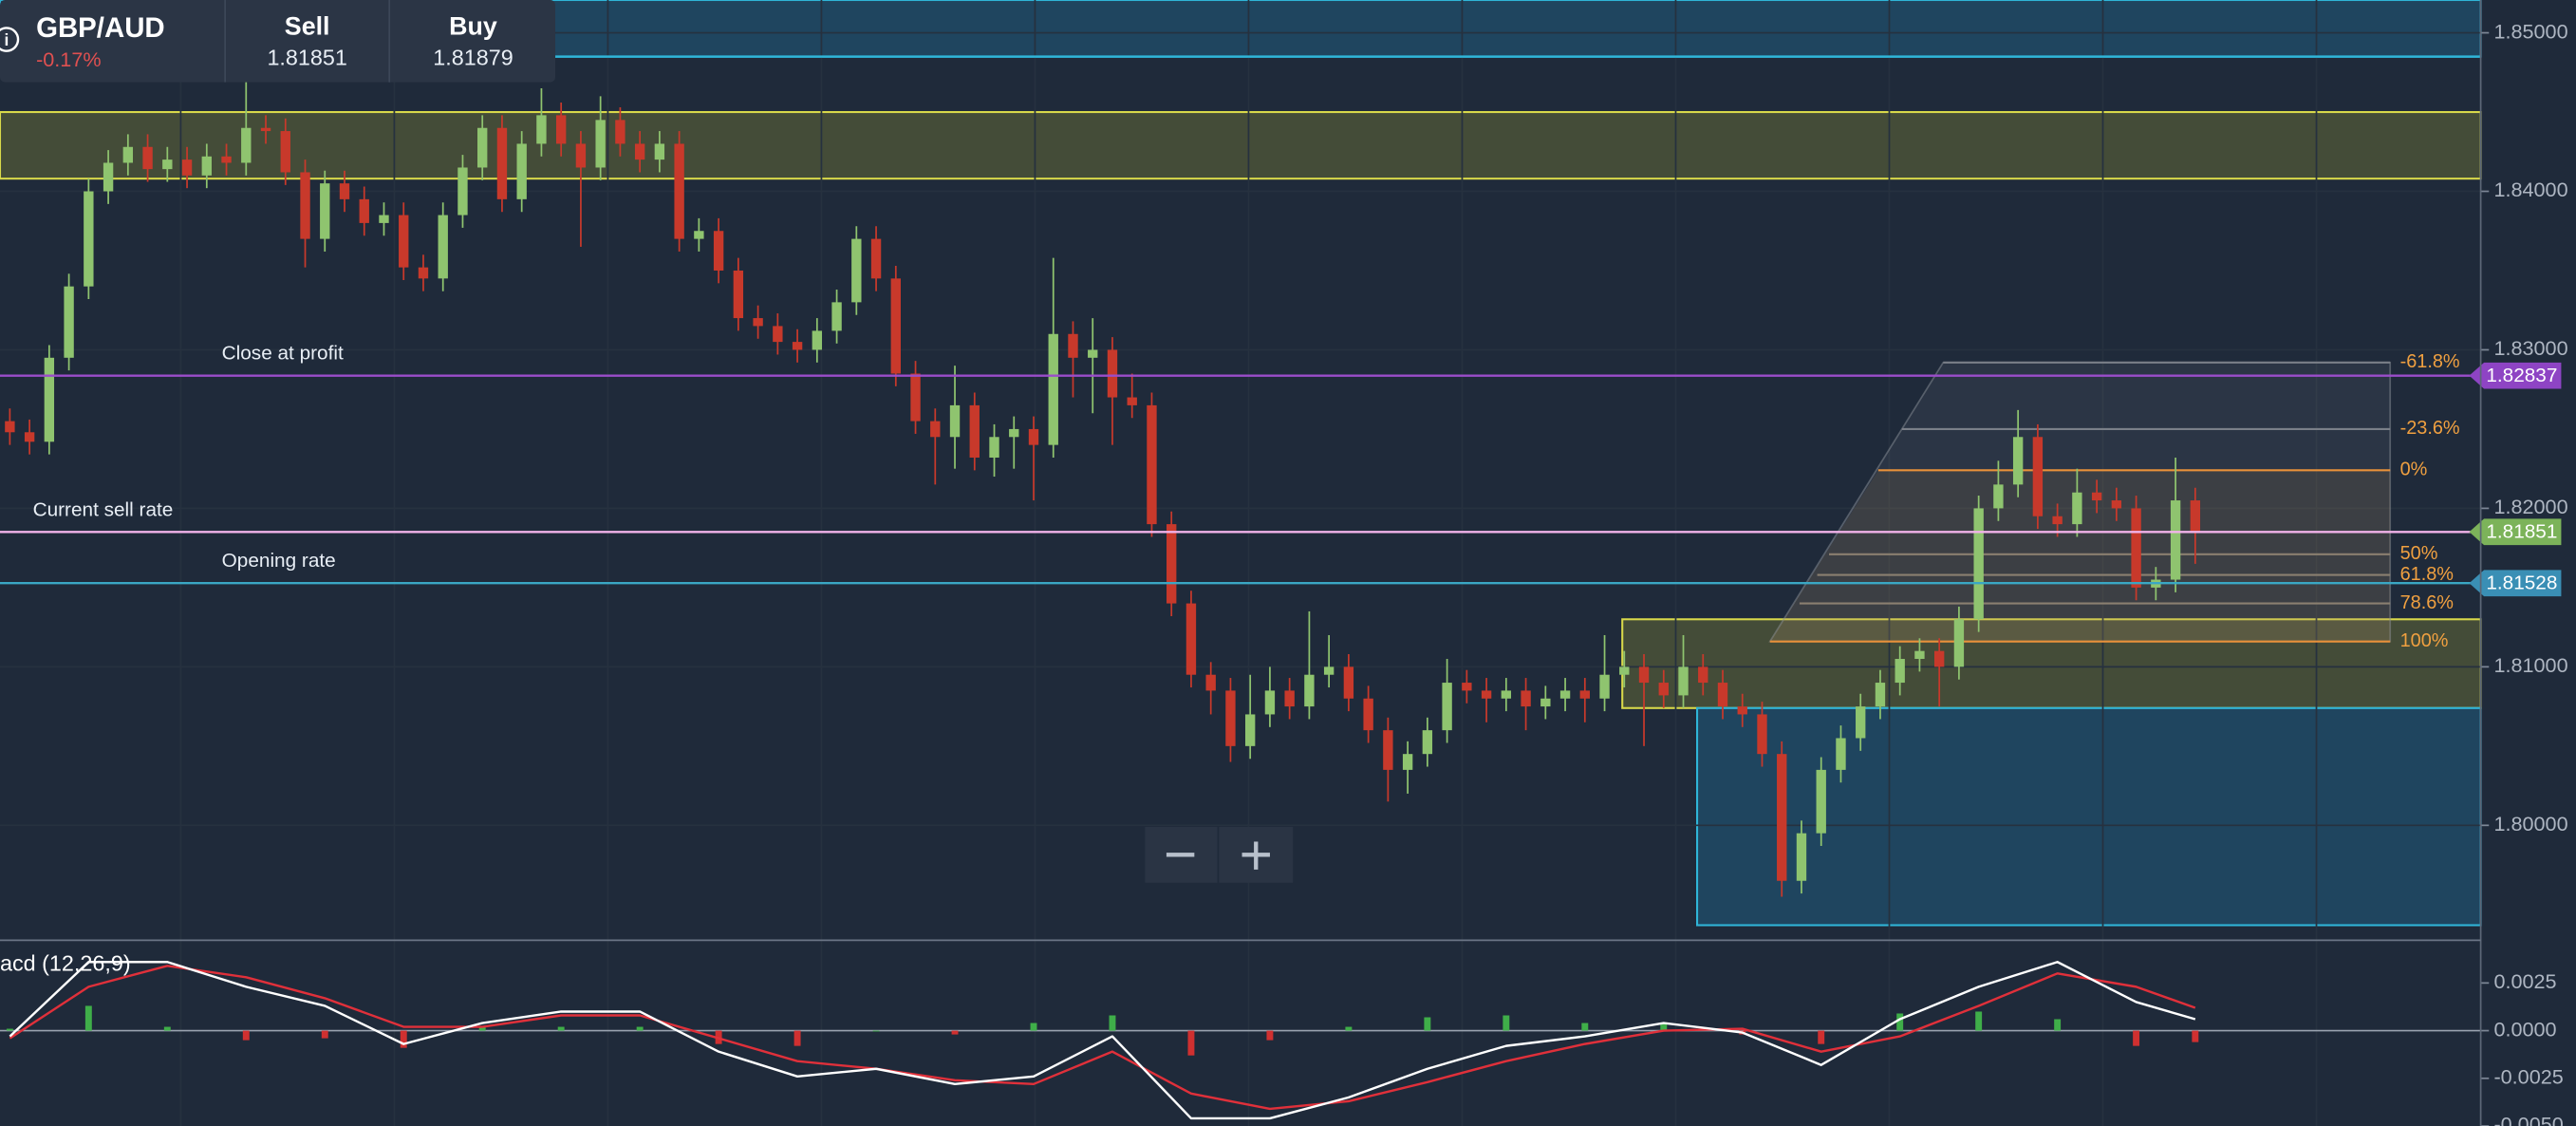 The width and height of the screenshot is (2576, 1126). Describe the element at coordinates (10, 39) in the screenshot. I see `info-icon` at that location.